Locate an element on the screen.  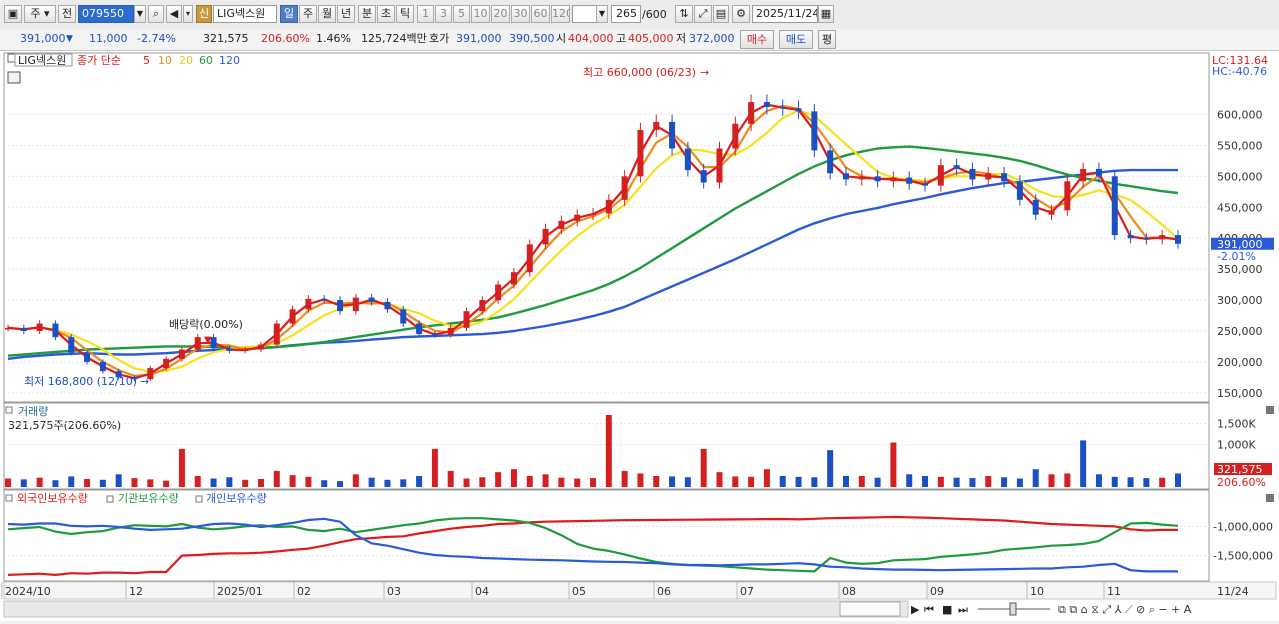
speaker-icon: ◀ is located at coordinates (174, 14).